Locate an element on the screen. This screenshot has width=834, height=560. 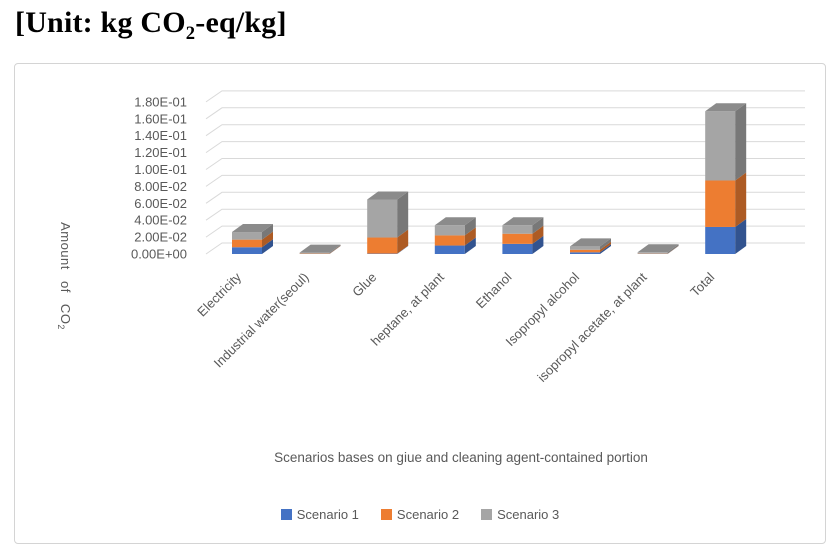
unit-title-suffix: -eq/kg] is located at coordinates (241, 22).